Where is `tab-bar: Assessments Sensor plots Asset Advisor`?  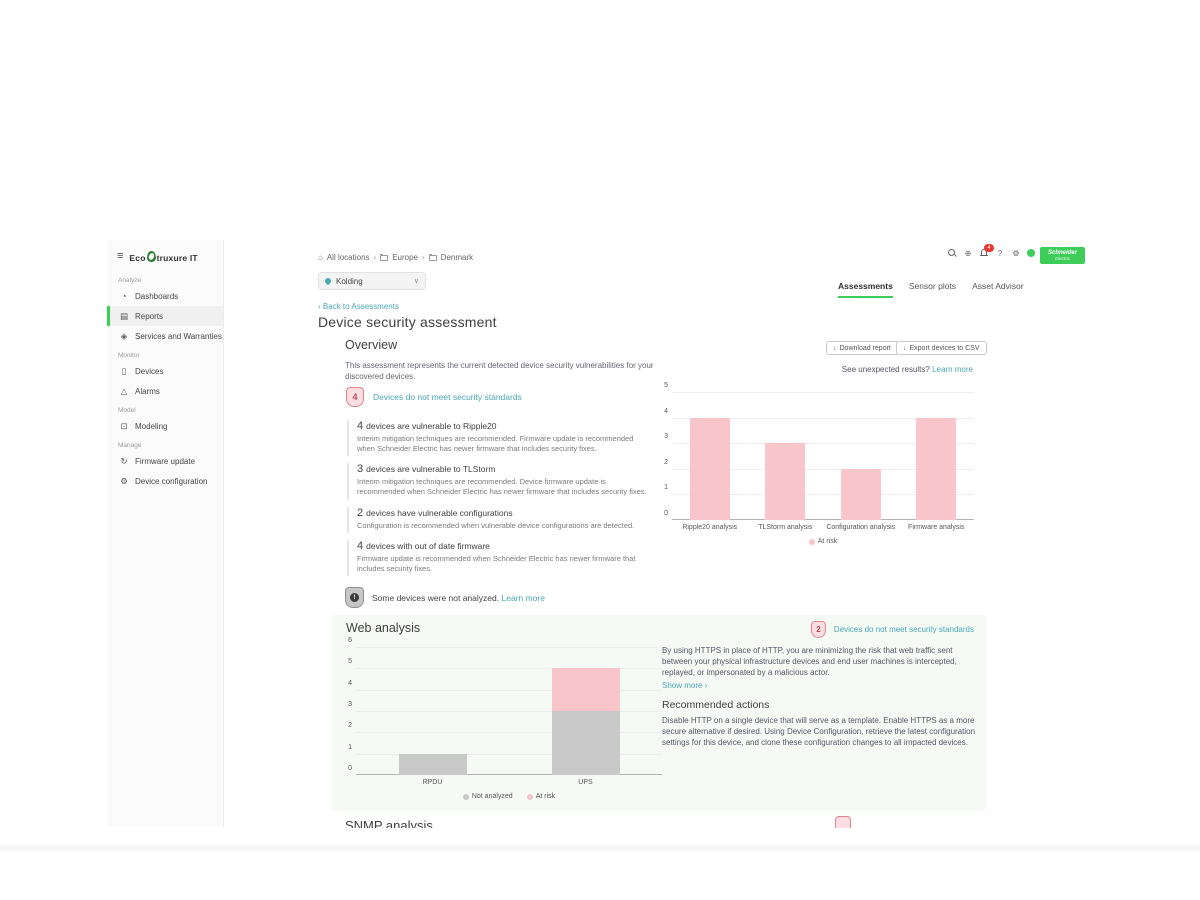 tab-bar: Assessments Sensor plots Asset Advisor is located at coordinates (931, 289).